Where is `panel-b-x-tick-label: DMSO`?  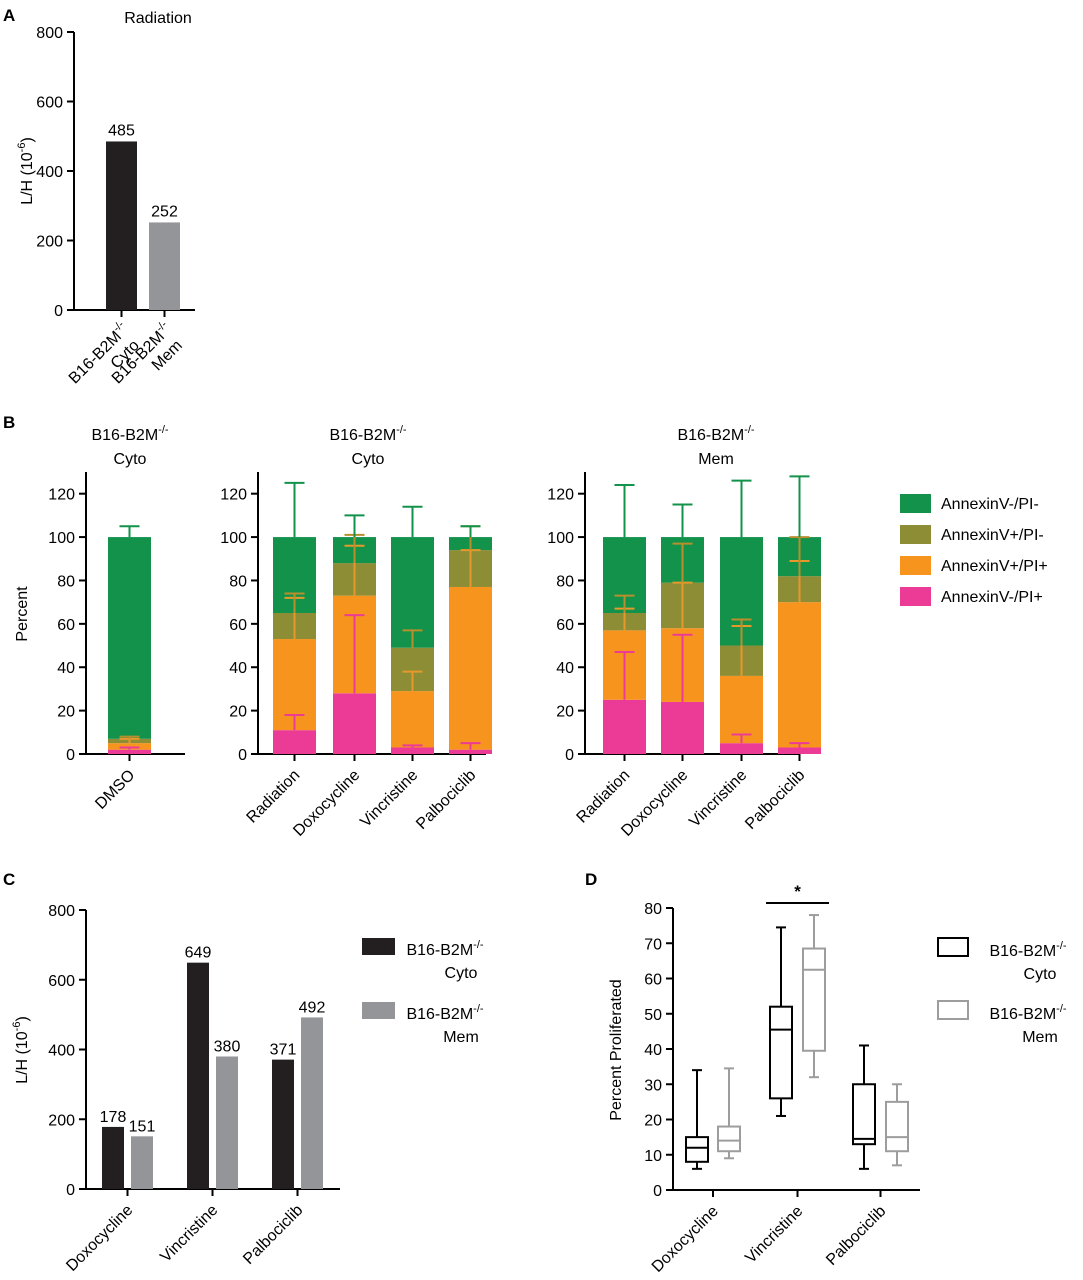
panel-b-x-tick-label: DMSO is located at coordinates (115, 790).